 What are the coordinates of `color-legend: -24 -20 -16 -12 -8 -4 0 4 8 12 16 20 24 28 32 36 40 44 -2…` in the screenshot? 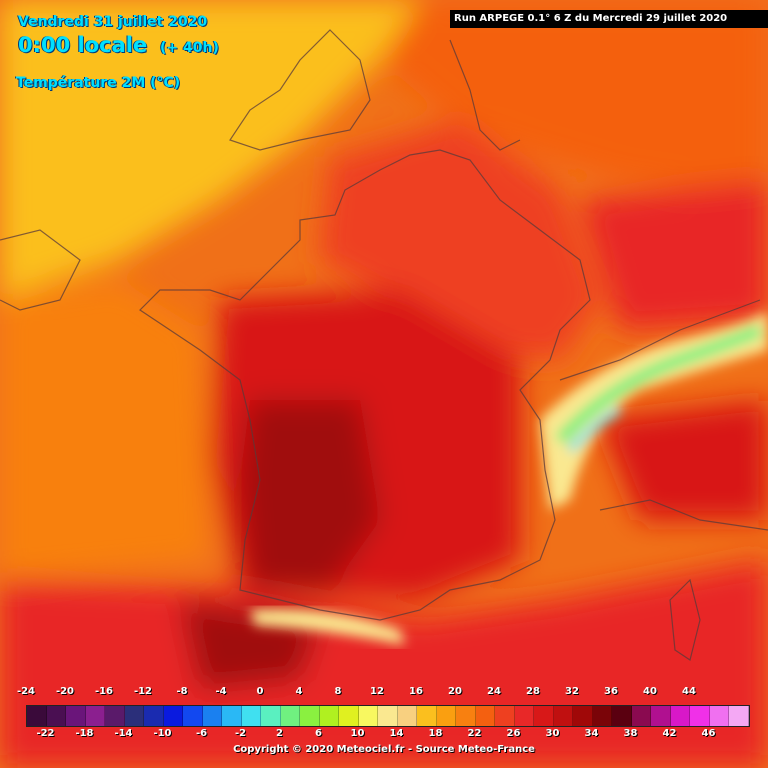 It's located at (384, 727).